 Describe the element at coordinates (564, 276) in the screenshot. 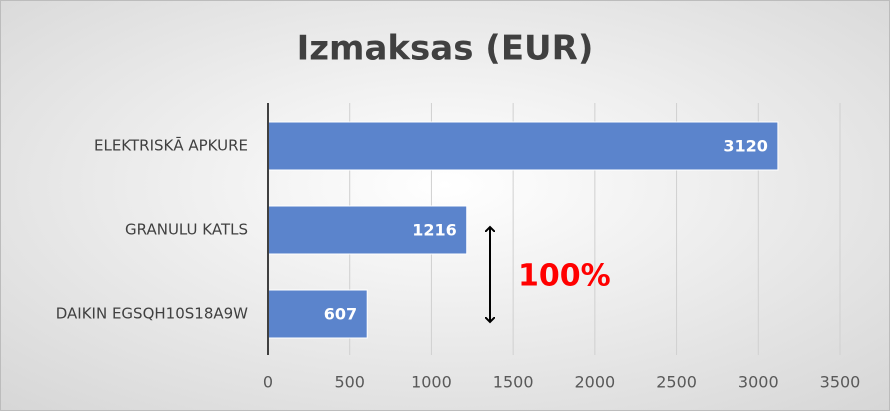

I see `annotation: 100%` at that location.